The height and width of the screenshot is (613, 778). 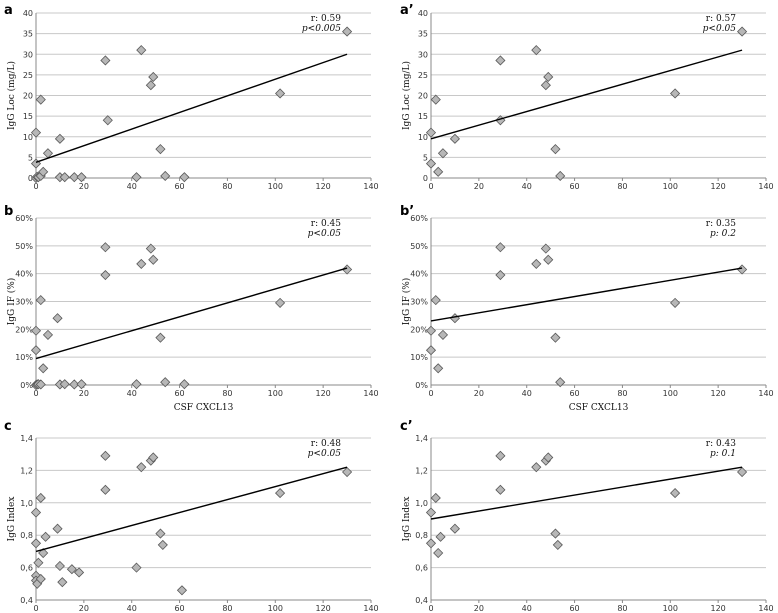 I want to click on panel-label: c’, so click(x=406, y=426).